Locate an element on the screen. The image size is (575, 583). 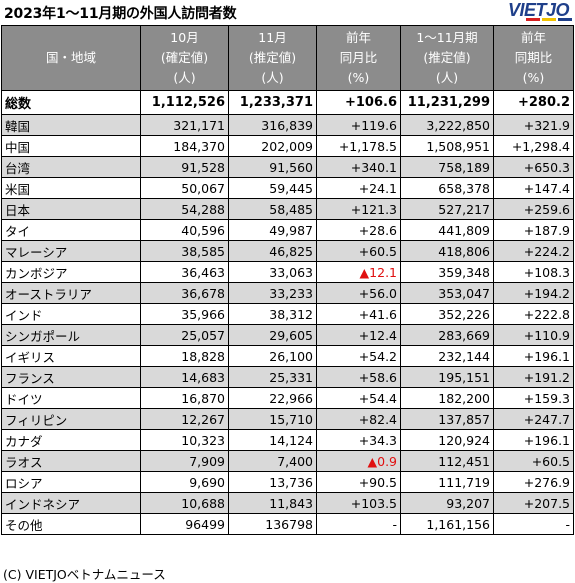
value-cell-ytd: 120,924 is located at coordinates (447, 440).